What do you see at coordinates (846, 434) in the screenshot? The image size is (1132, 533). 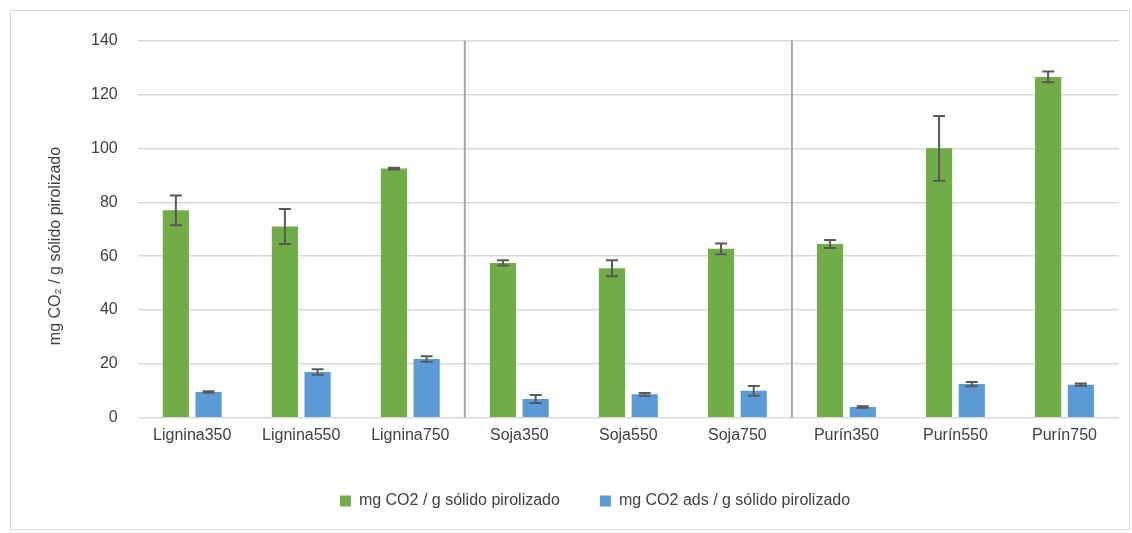 I see `x-tick-label: Purín350` at bounding box center [846, 434].